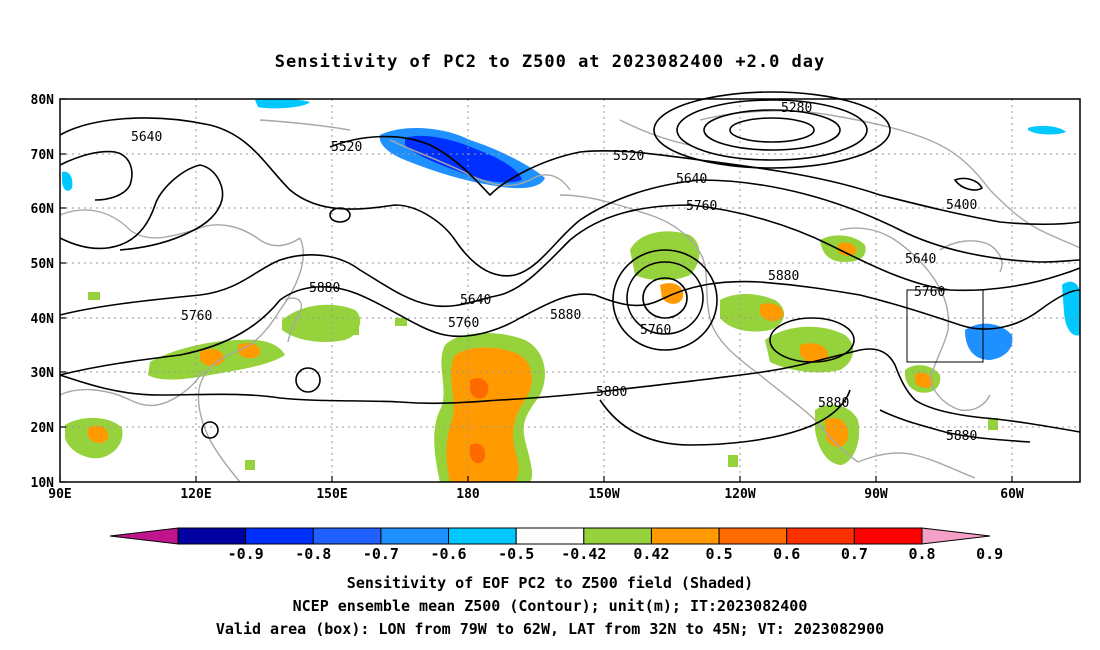  I want to click on lat-label: 20N, so click(43, 428).